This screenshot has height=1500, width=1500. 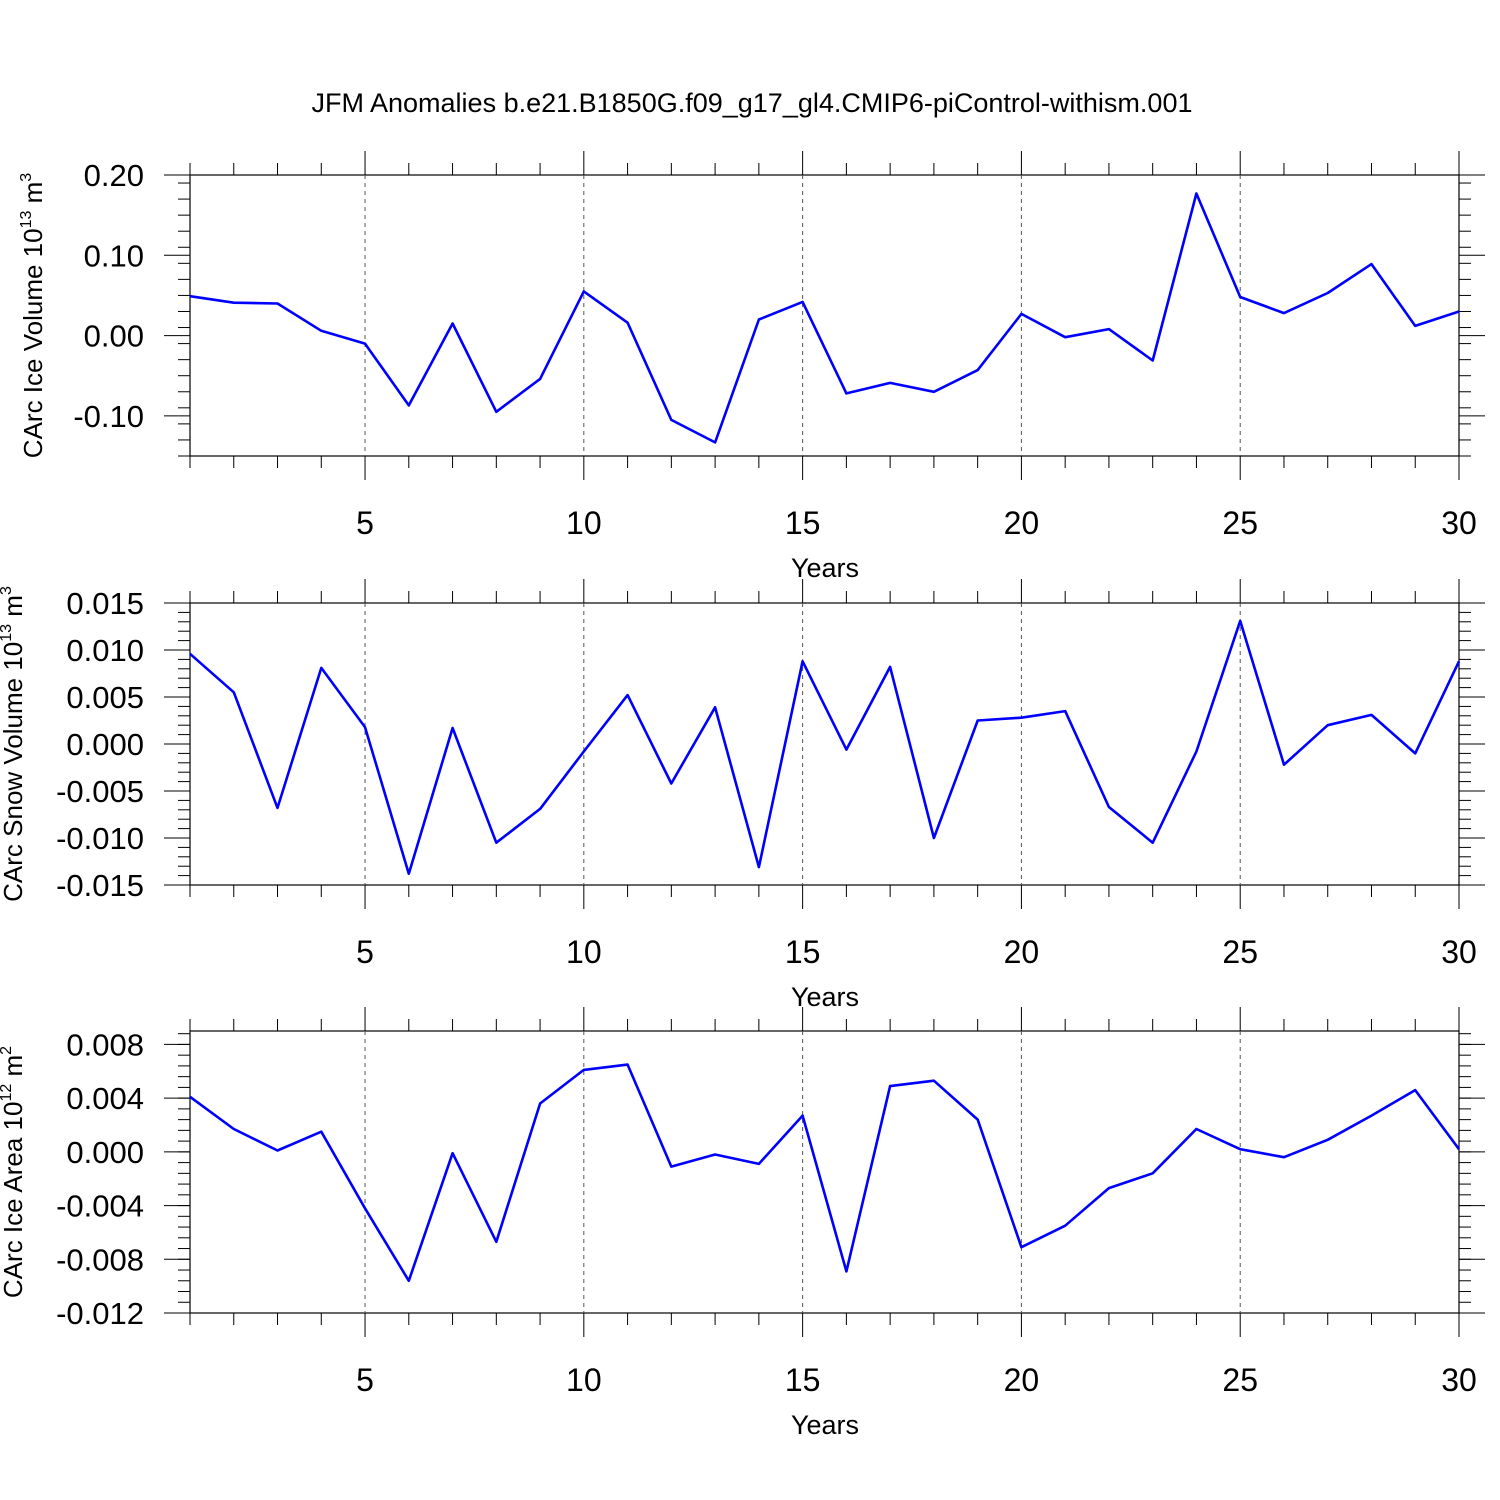 I want to click on y-axis-label: CArc Ice Volume 1013 m3, so click(x=33, y=315).